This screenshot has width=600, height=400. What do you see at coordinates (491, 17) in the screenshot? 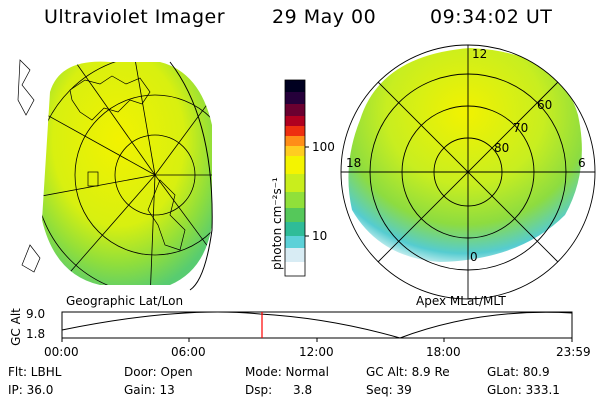
I see `time-label: 09:34:02 UT` at bounding box center [491, 17].